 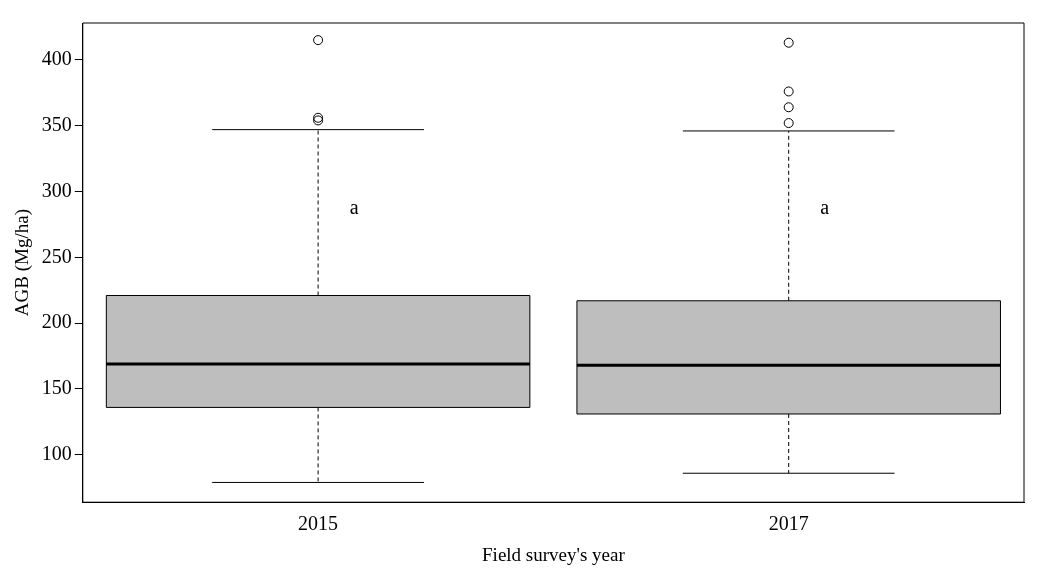 What do you see at coordinates (56, 58) in the screenshot?
I see `y-tick-label: 400` at bounding box center [56, 58].